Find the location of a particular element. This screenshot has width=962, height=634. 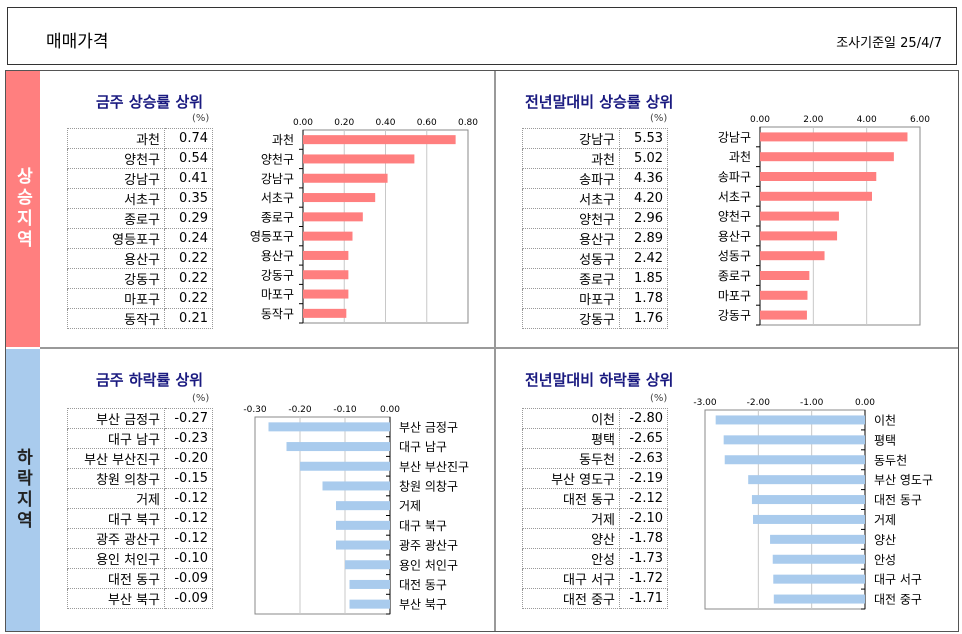

table-row: 영등포구 0.24 is located at coordinates (140, 238).